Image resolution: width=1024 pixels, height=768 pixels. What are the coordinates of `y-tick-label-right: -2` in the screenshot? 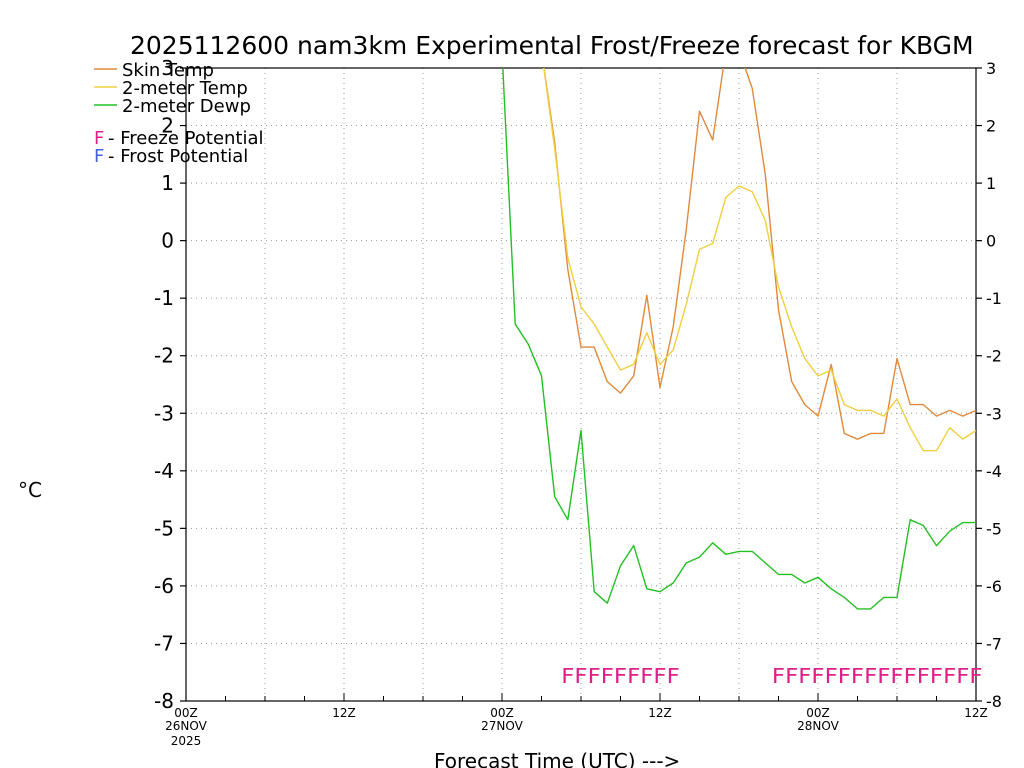 It's located at (994, 356).